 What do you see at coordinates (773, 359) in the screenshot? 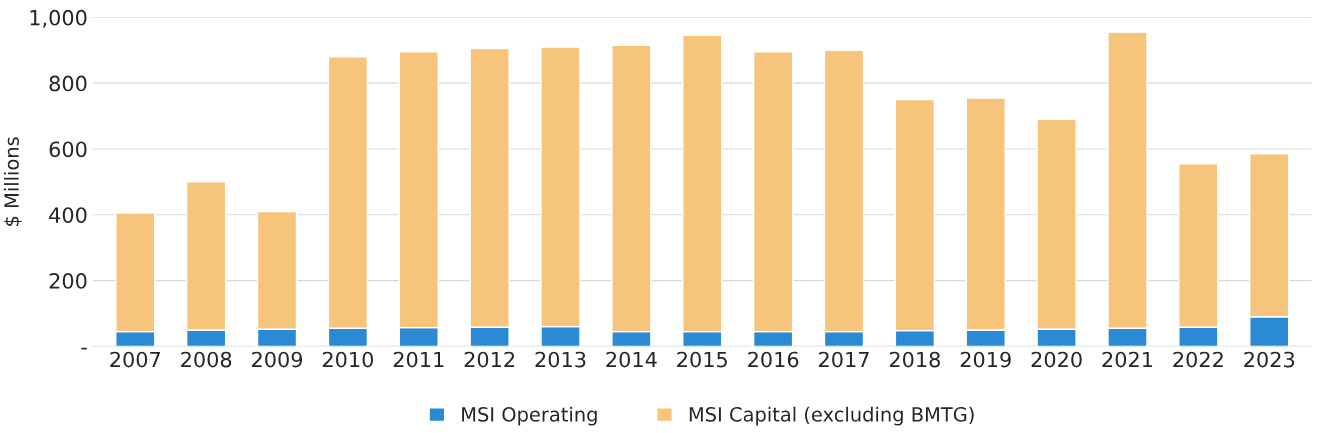
I see `x-tick-label: 2016` at bounding box center [773, 359].